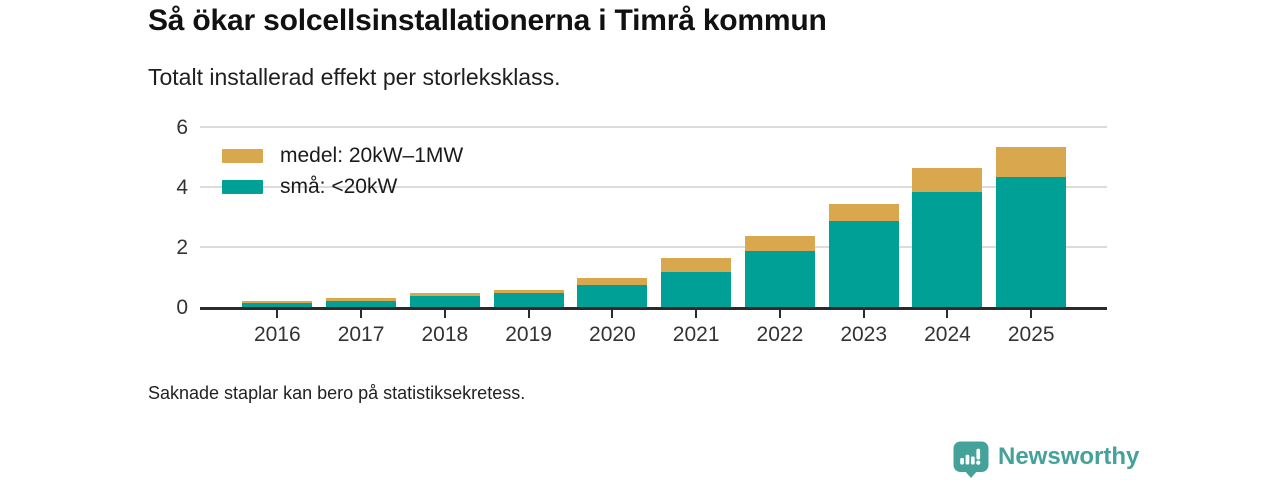 The height and width of the screenshot is (480, 1280). What do you see at coordinates (653, 335) in the screenshot?
I see `x-axis: 2016 2017 2018 2019 2020 2021 2022 2023 2024 2025` at bounding box center [653, 335].